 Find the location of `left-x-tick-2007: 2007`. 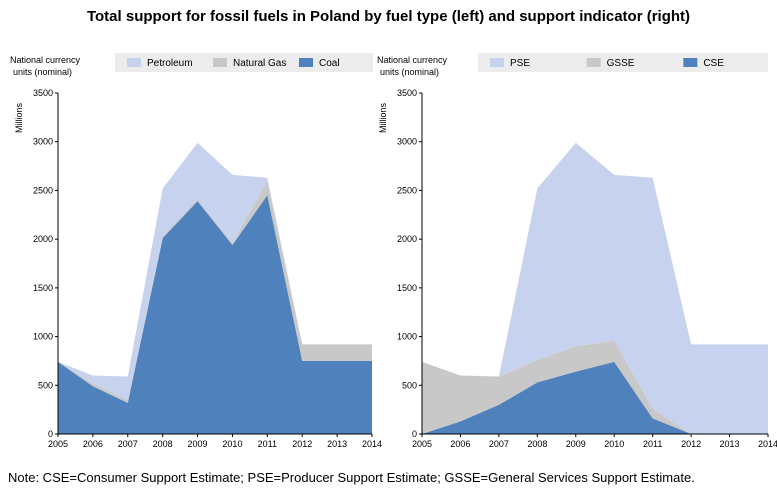

left-x-tick-2007: 2007 is located at coordinates (128, 444).